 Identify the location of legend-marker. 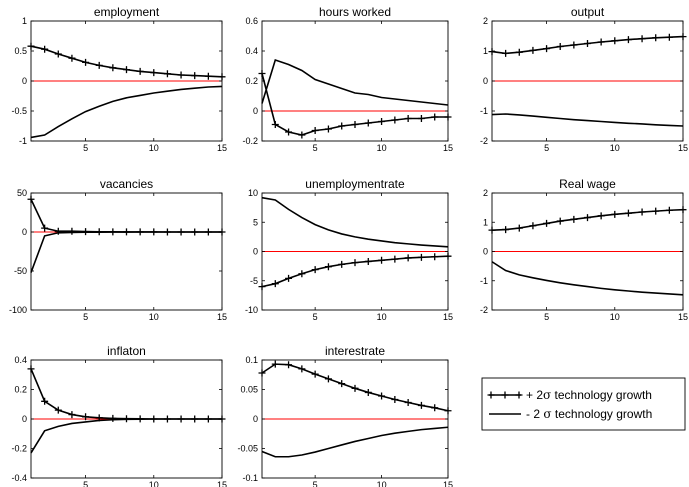
(491, 395).